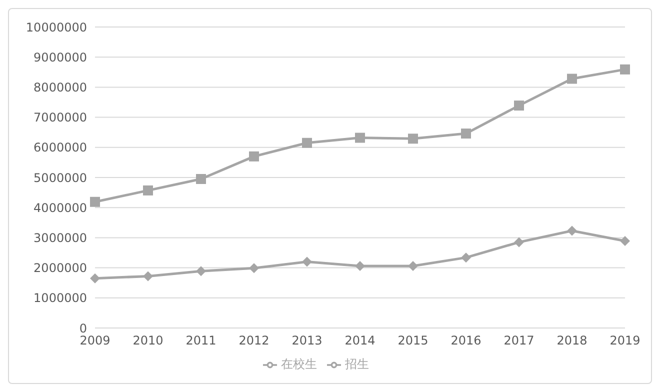 Image resolution: width=660 pixels, height=392 pixels. What do you see at coordinates (360, 341) in the screenshot?
I see `x-tick-label: 2014` at bounding box center [360, 341].